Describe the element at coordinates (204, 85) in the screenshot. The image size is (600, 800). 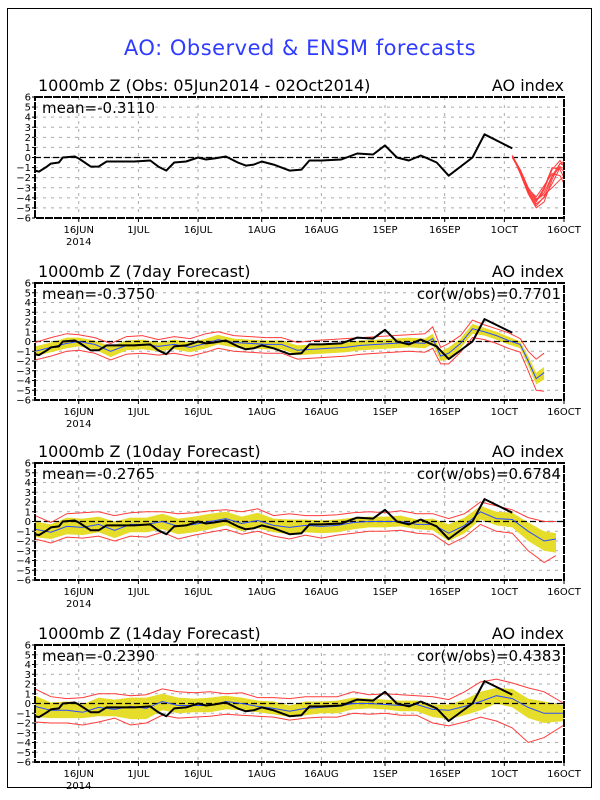
I see `panel-title: 1000mb Z (Obs: 05Jun2014 - 02Oct2014)` at that location.